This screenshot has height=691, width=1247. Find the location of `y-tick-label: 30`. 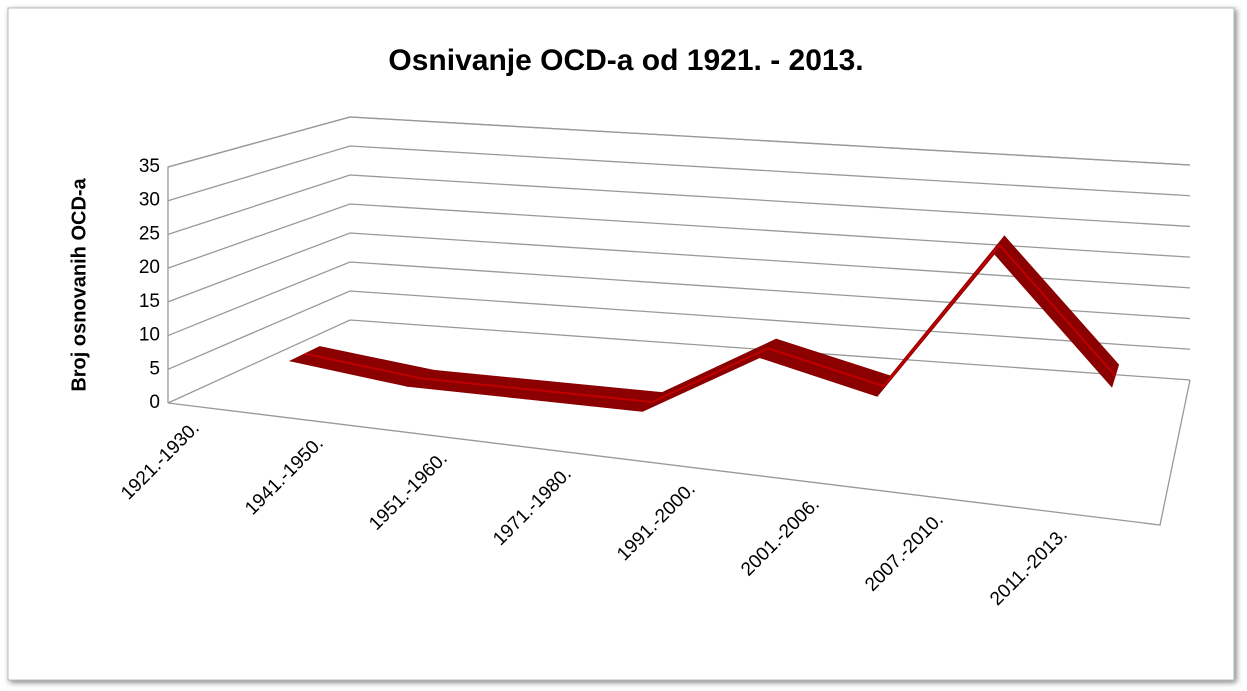

y-tick-label: 30 is located at coordinates (149, 200).